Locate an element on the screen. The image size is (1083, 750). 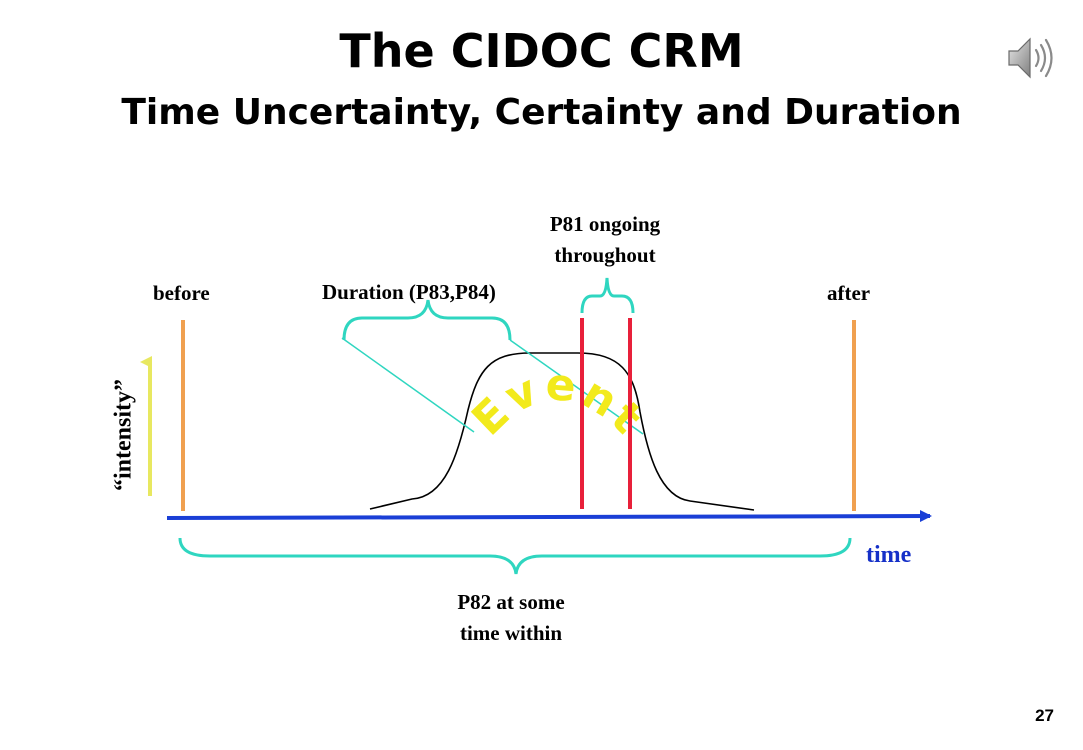
speaker-icon is located at coordinates (1032, 58).